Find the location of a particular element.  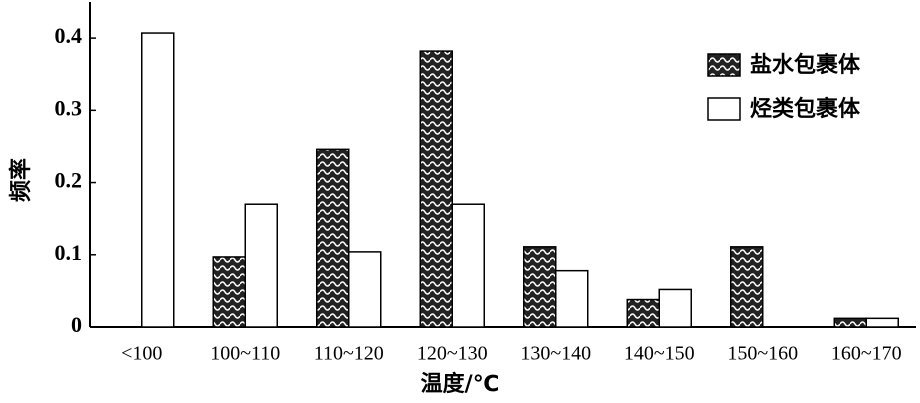

y-tick-label: 0.1 is located at coordinates (69, 252).